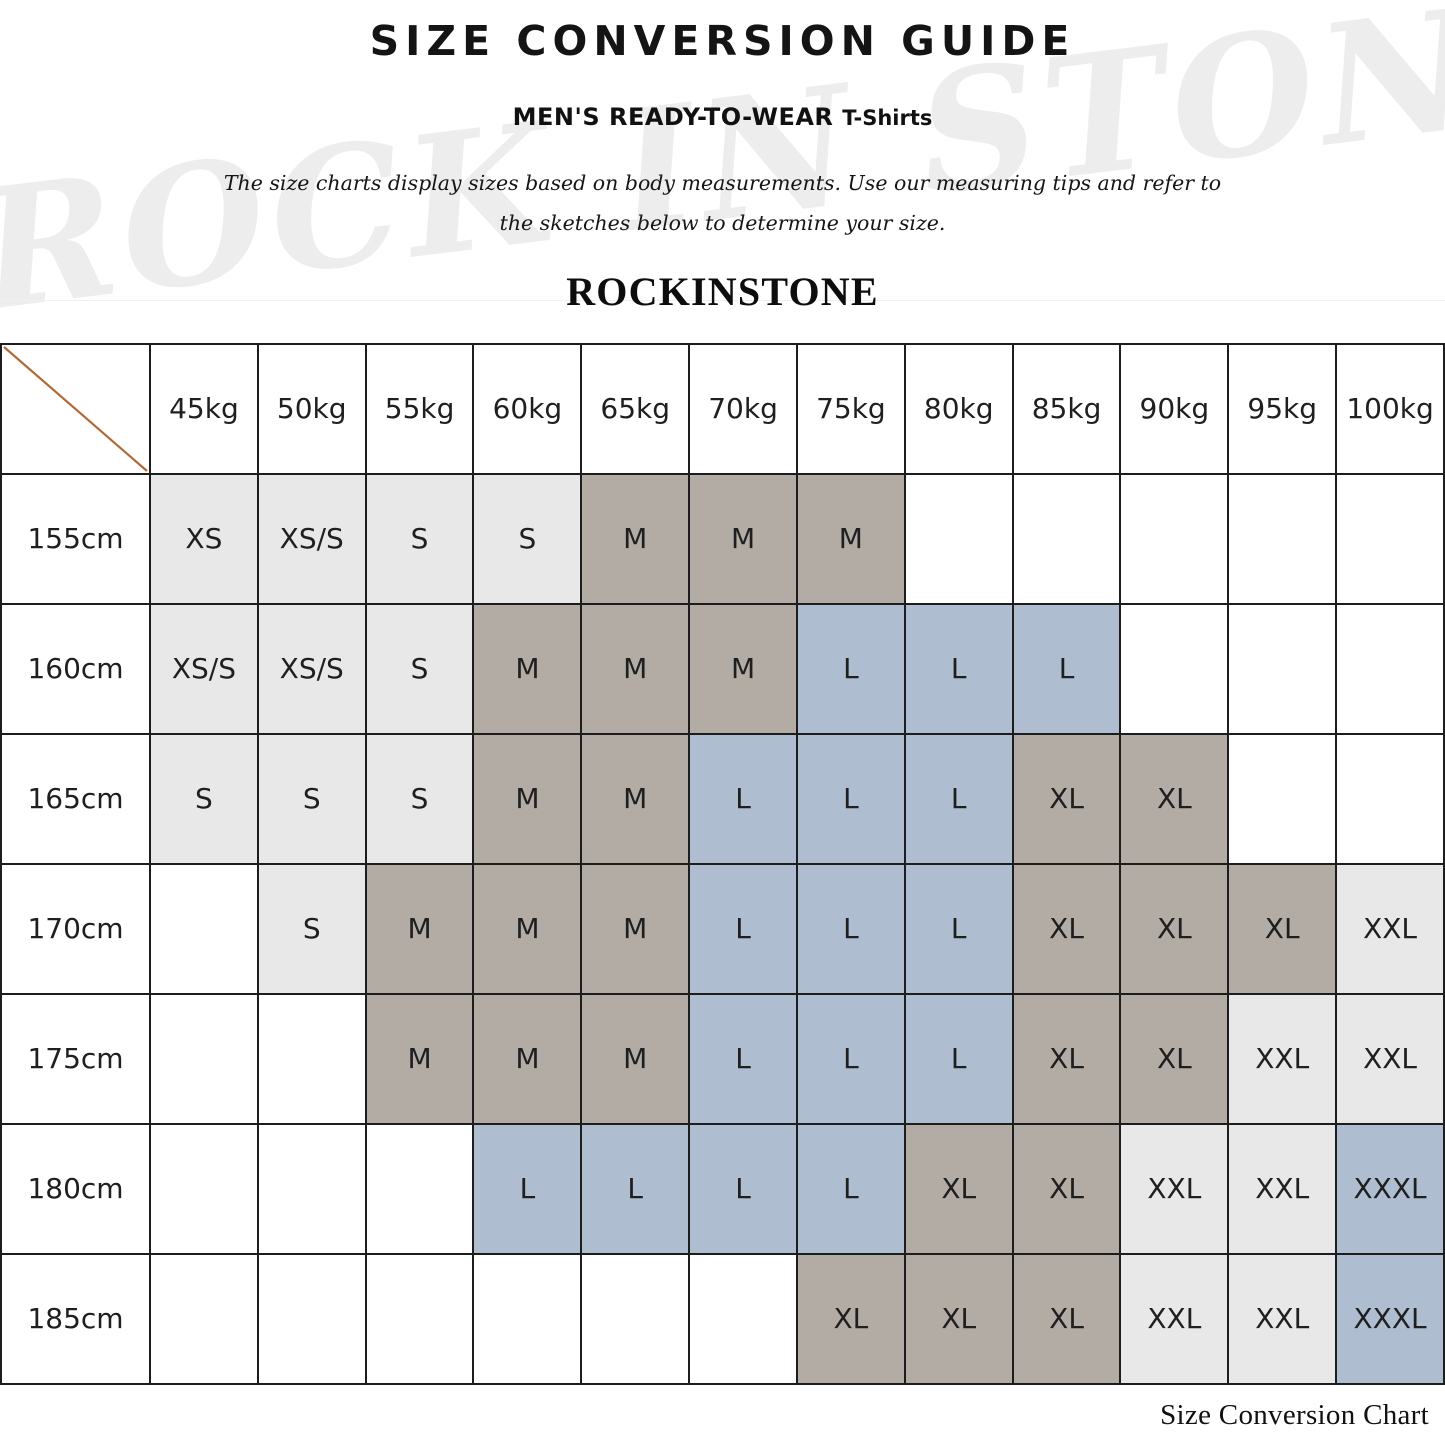 This screenshot has width=1445, height=1445. Describe the element at coordinates (1294, 1414) in the screenshot. I see `chart-caption: Size Conversion Chart` at that location.